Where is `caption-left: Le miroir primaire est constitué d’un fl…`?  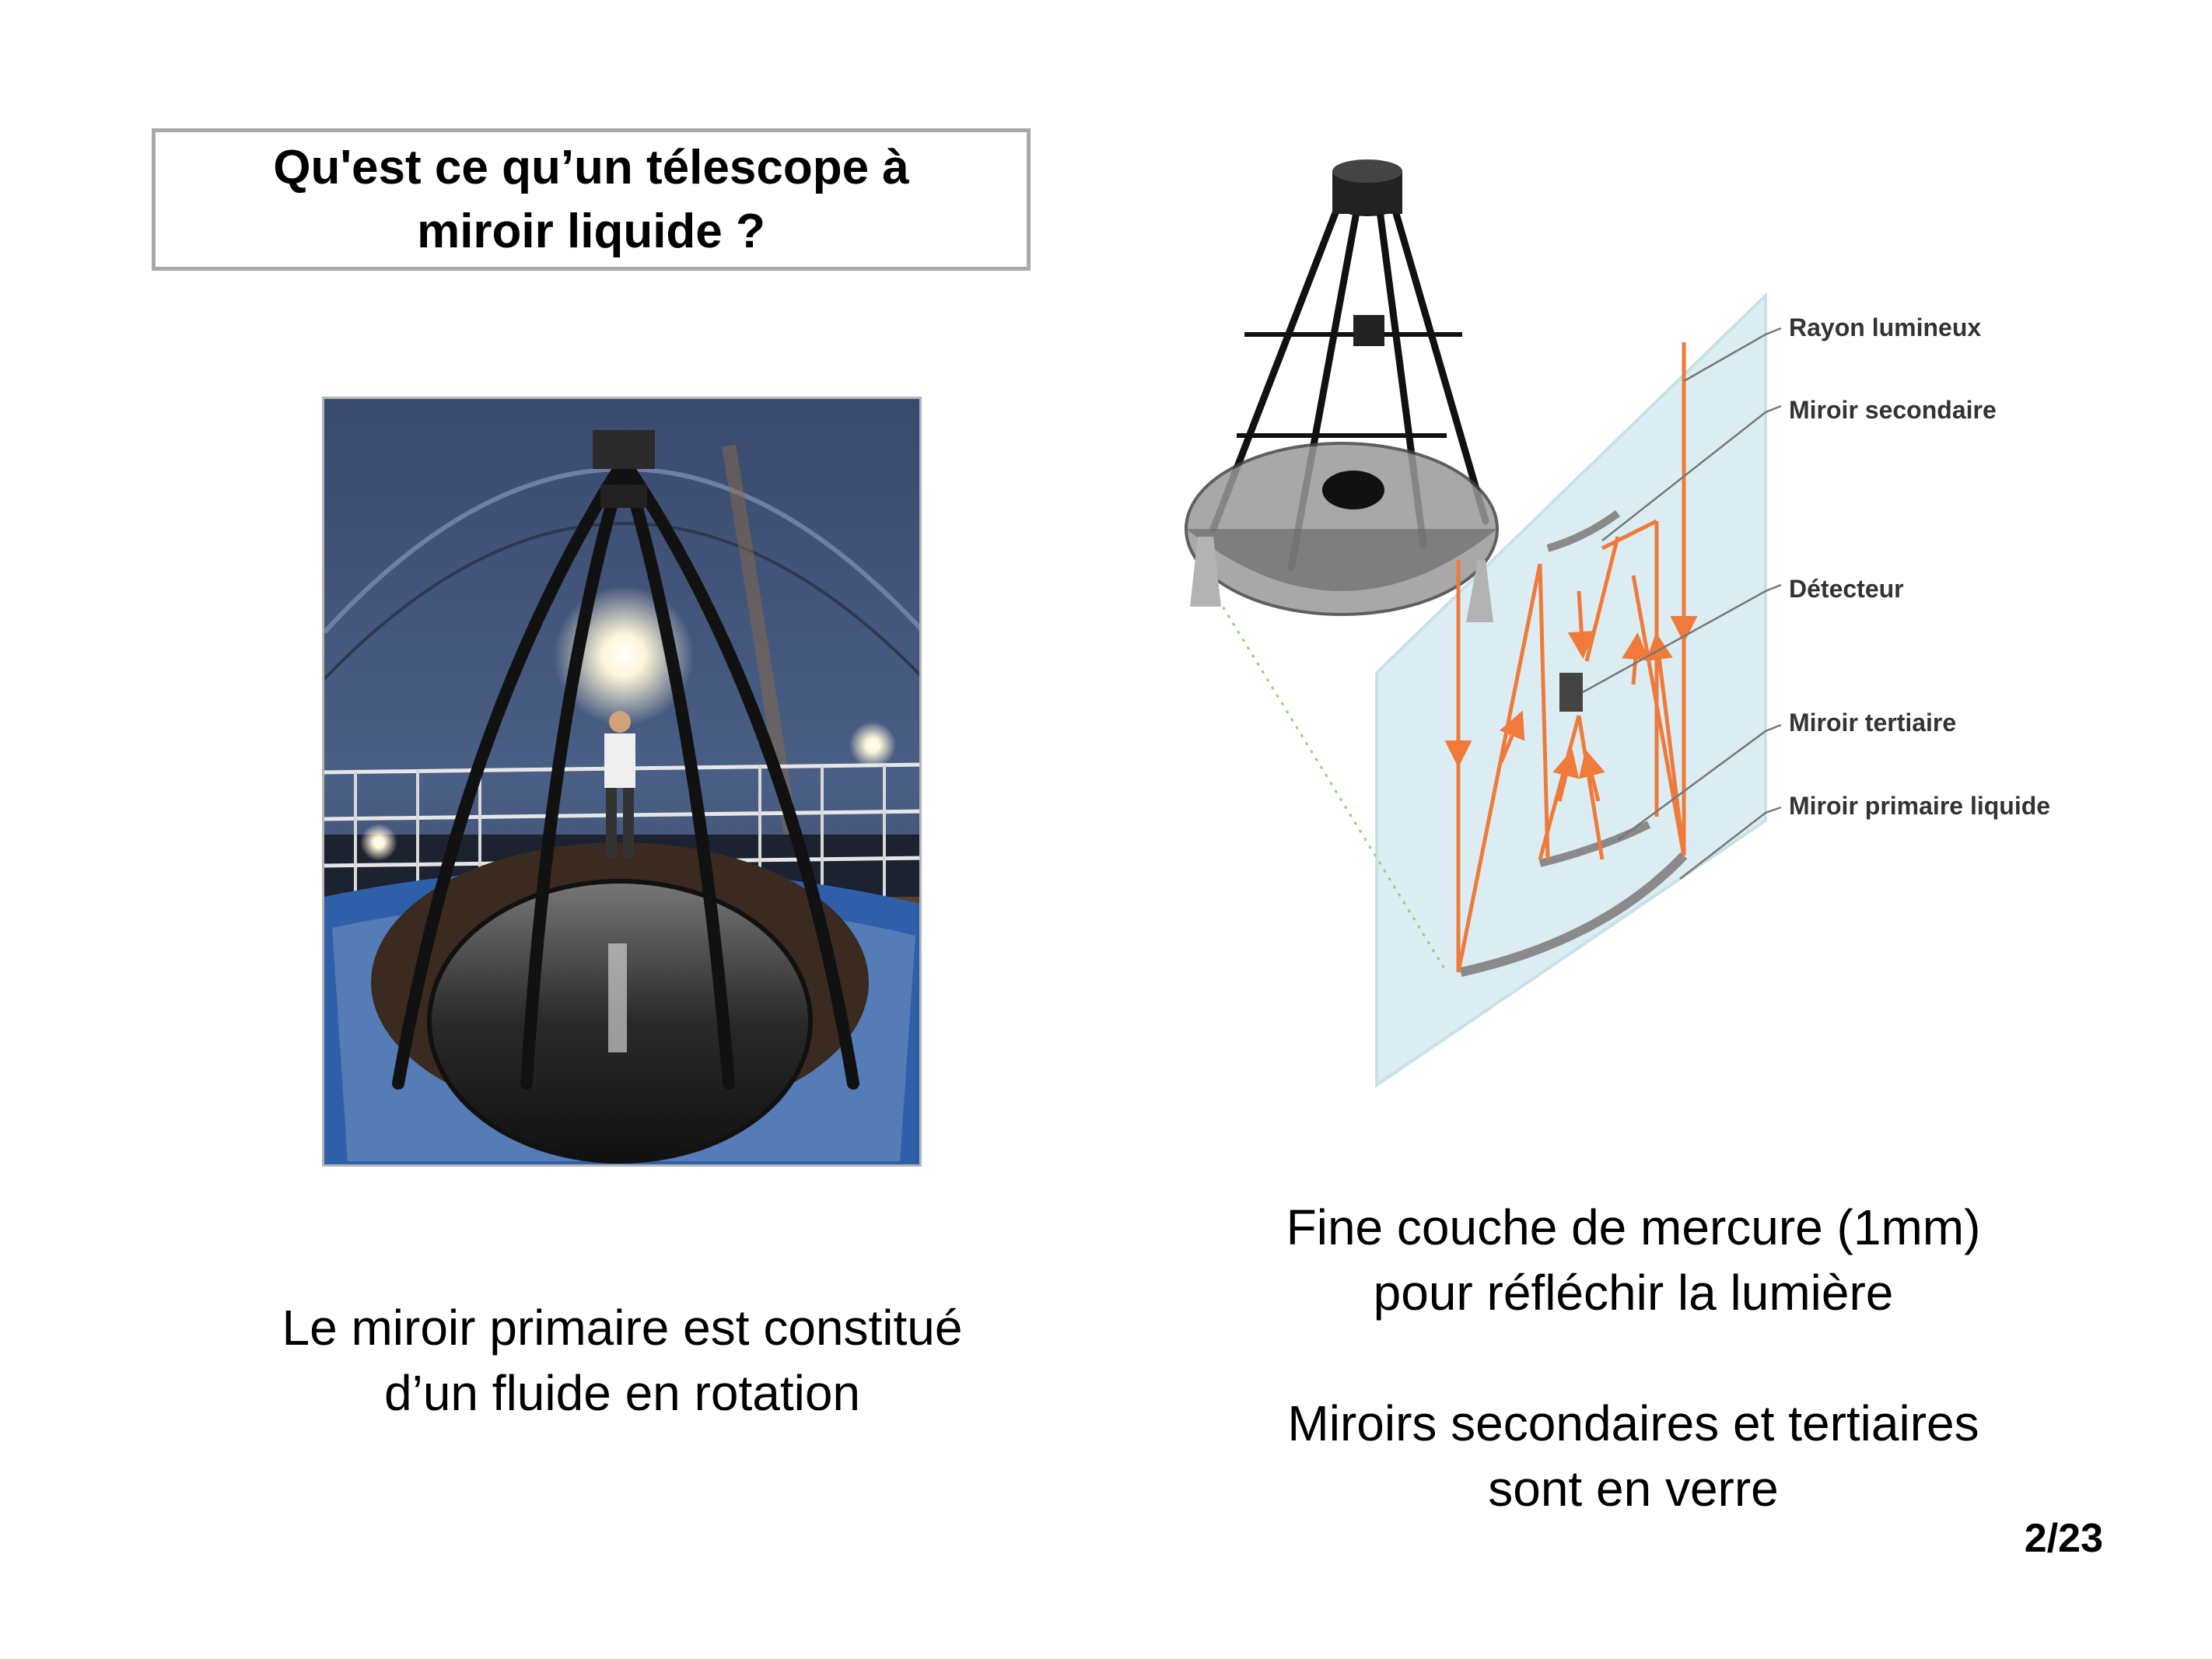 caption-left: Le miroir primaire est constitué d’un fl… is located at coordinates (622, 1360).